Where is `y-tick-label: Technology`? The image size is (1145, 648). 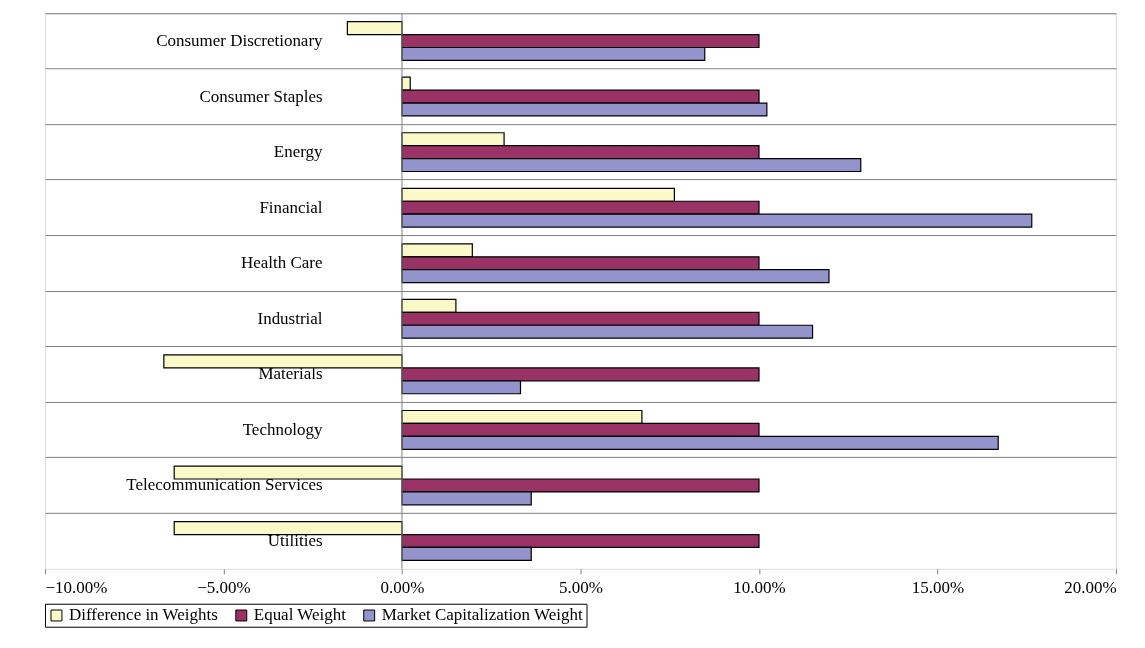 y-tick-label: Technology is located at coordinates (283, 429).